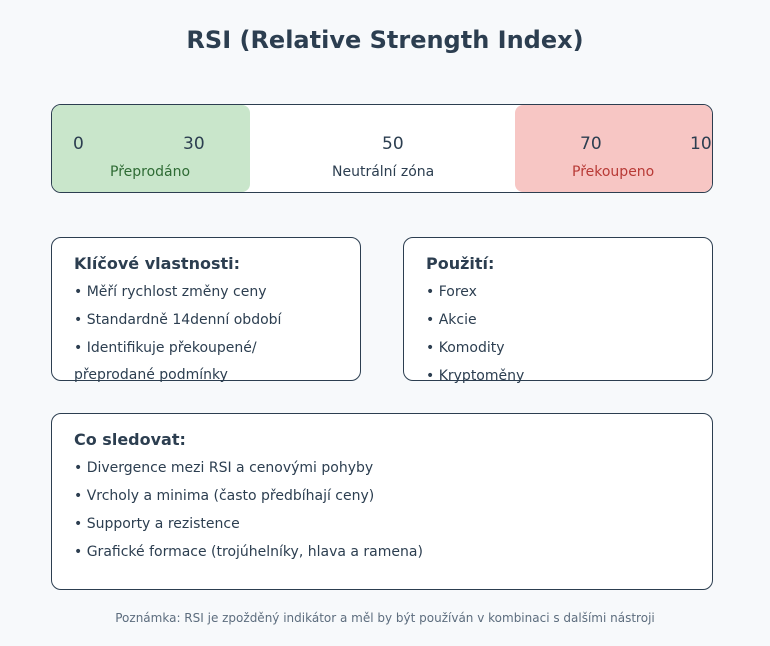 This screenshot has height=646, width=770. What do you see at coordinates (475, 376) in the screenshot?
I see `list-item: • Kryptoměny` at bounding box center [475, 376].